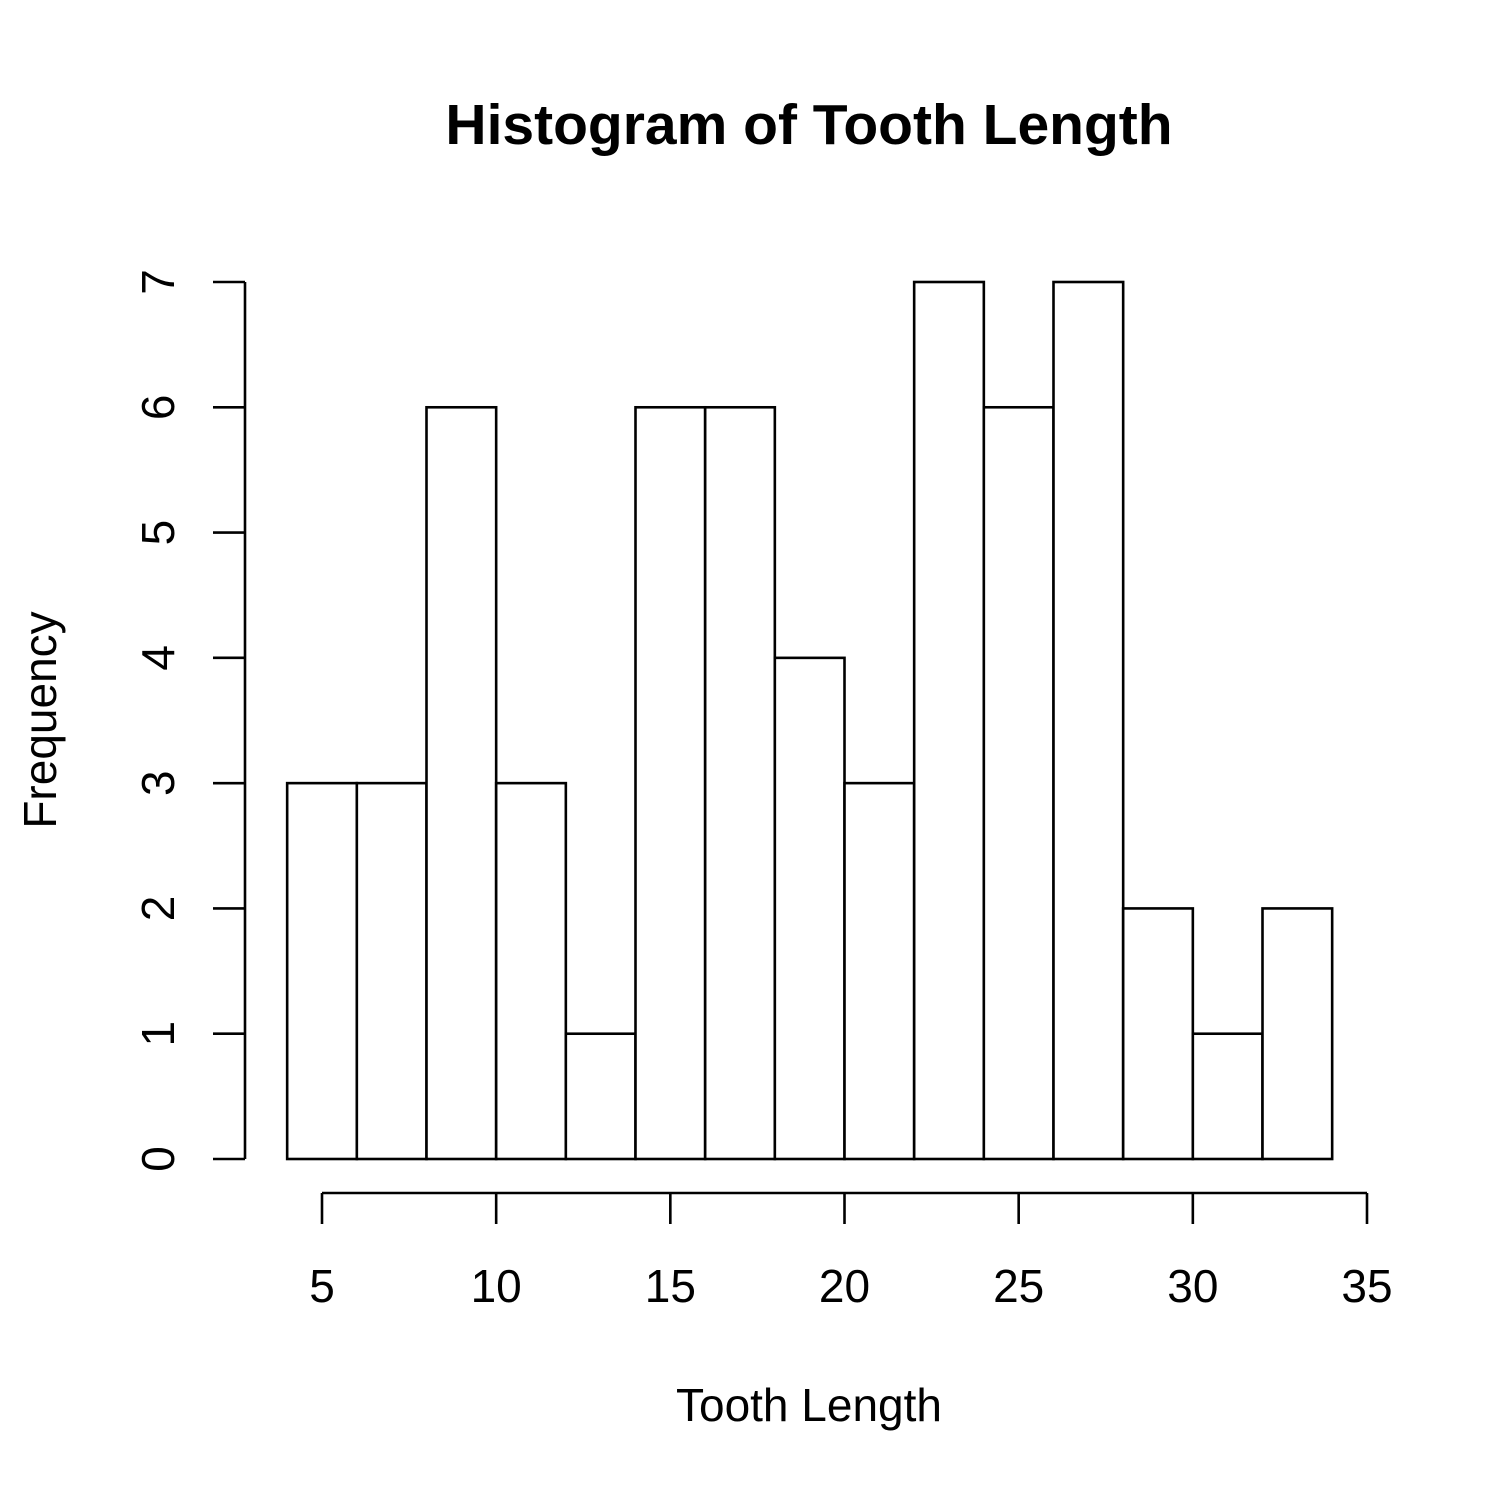  What do you see at coordinates (1366, 1286) in the screenshot?
I see `x-tick-label-35: 35` at bounding box center [1366, 1286].